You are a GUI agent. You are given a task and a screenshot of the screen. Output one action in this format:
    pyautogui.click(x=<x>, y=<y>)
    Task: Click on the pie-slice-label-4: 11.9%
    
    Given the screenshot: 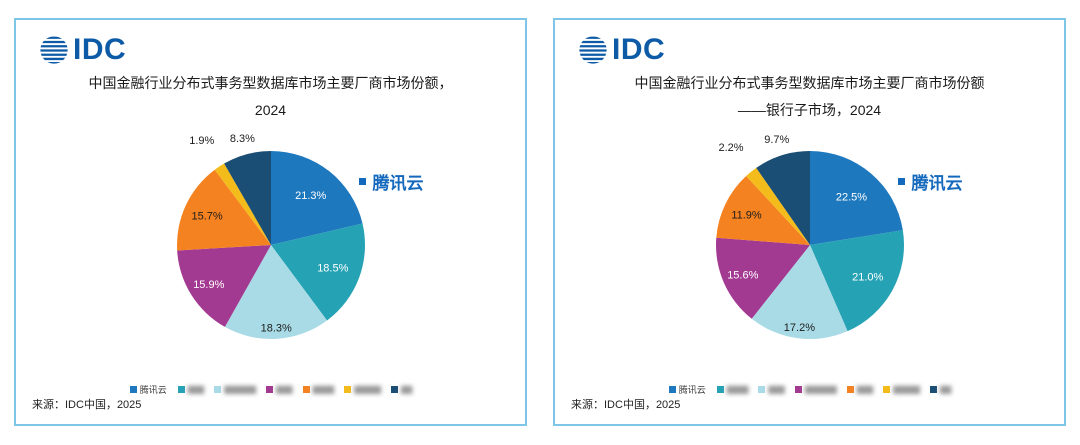 What is the action you would take?
    pyautogui.click(x=746, y=215)
    